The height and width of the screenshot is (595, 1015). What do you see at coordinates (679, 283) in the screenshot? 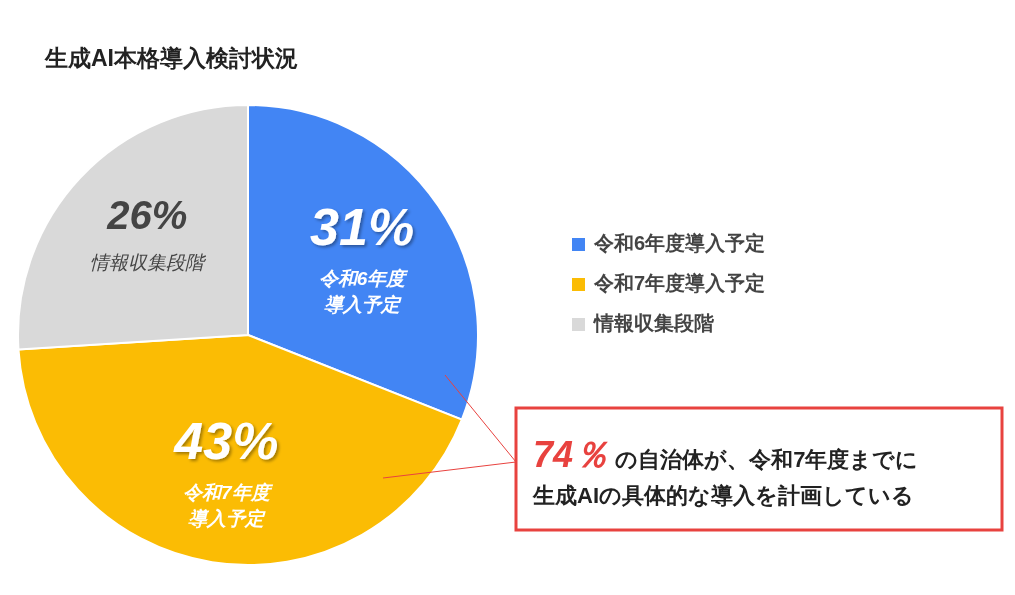
I see `legend-label: 令和7年度導入予定` at bounding box center [679, 283].